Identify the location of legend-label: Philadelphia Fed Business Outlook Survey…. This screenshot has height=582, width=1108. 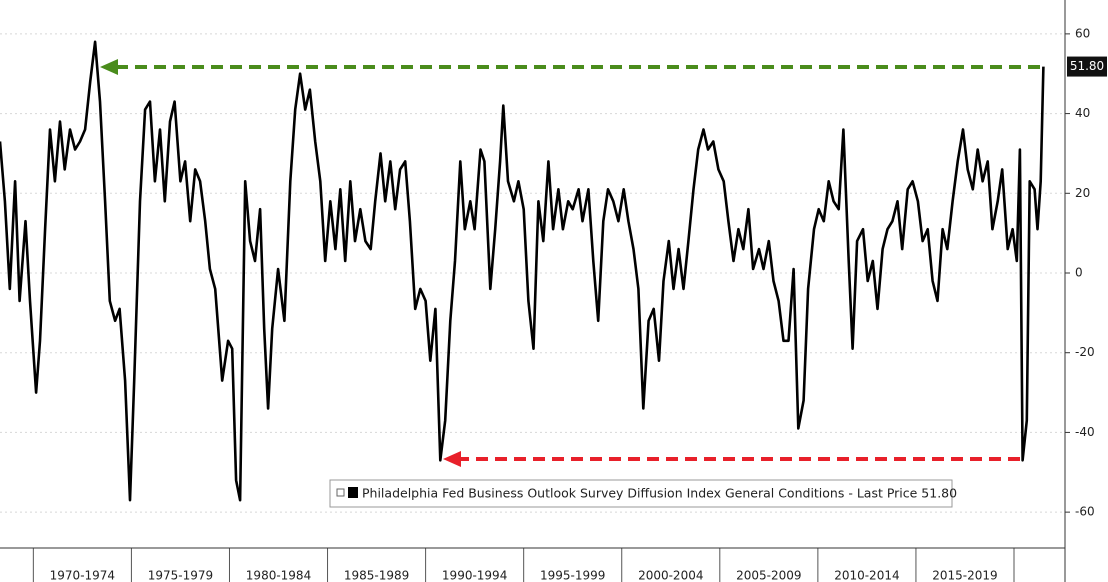
(659, 493).